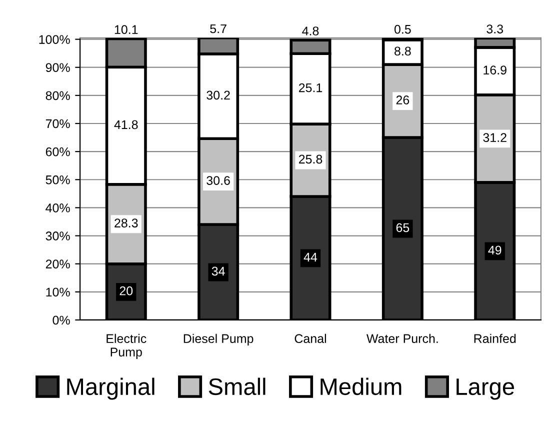 The width and height of the screenshot is (552, 421). Describe the element at coordinates (126, 29) in the screenshot. I see `data-label: 10.1` at that location.